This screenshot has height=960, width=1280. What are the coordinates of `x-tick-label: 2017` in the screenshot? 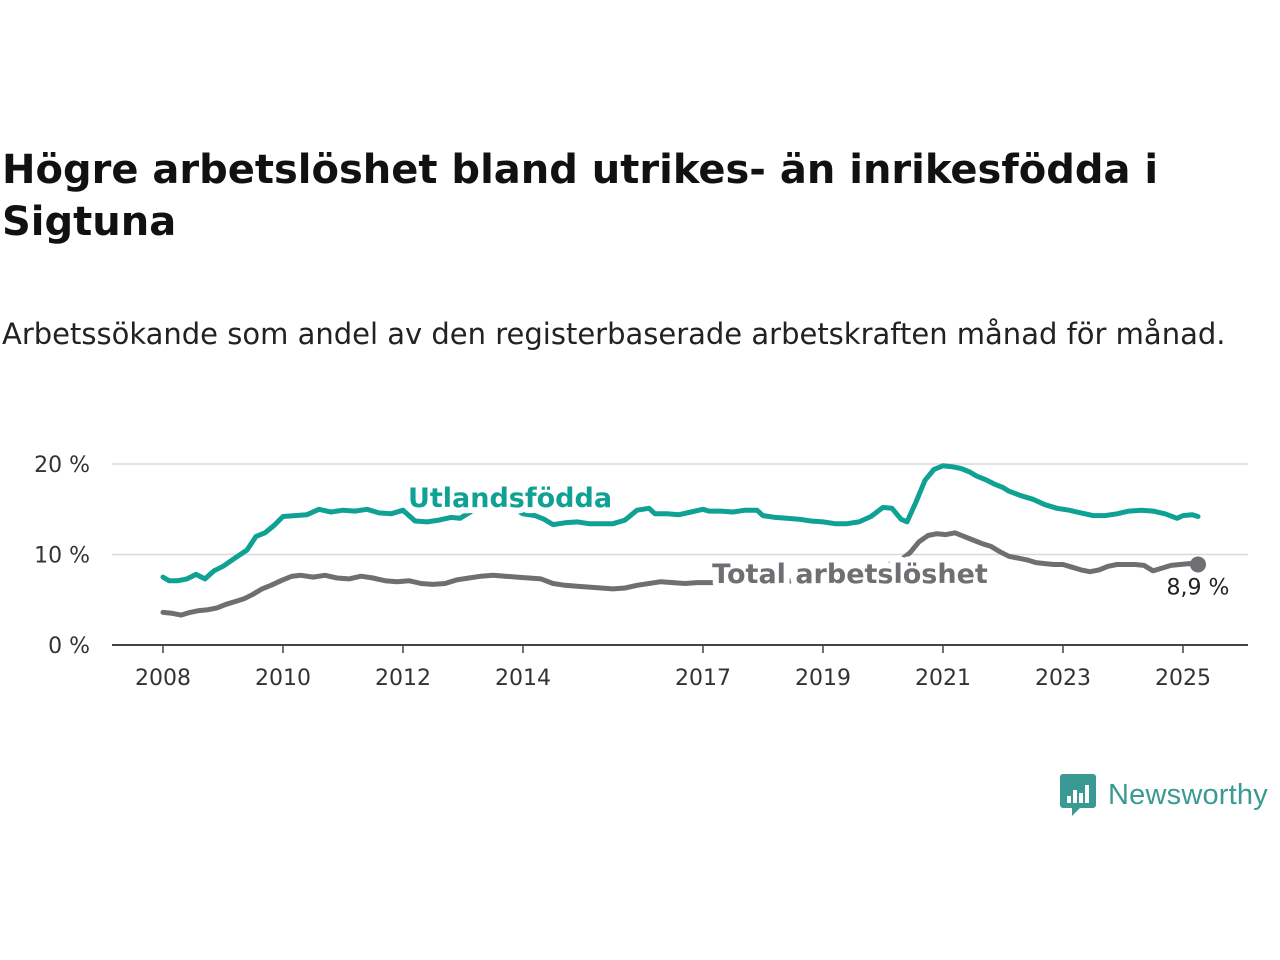 It's located at (703, 678).